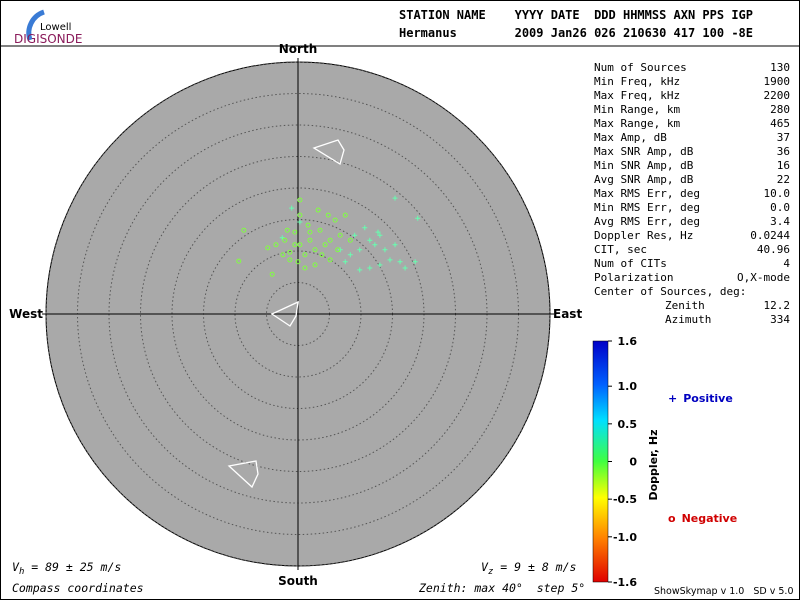  I want to click on stat-value: 2200, so click(777, 95).